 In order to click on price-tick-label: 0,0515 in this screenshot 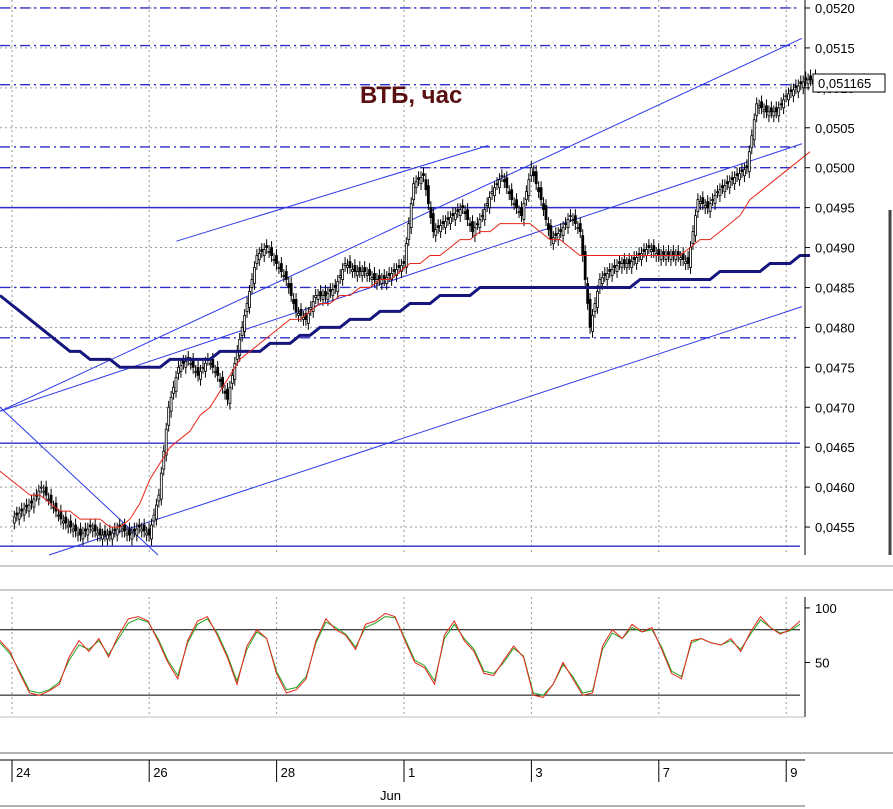, I will do `click(835, 48)`.